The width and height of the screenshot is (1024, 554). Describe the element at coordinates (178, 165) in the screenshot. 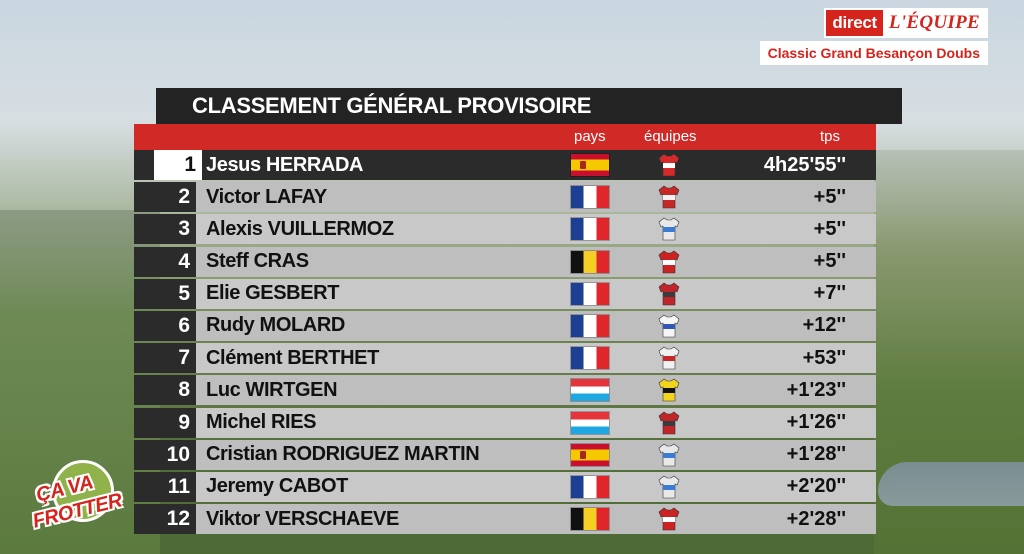

I see `rank: 1` at that location.